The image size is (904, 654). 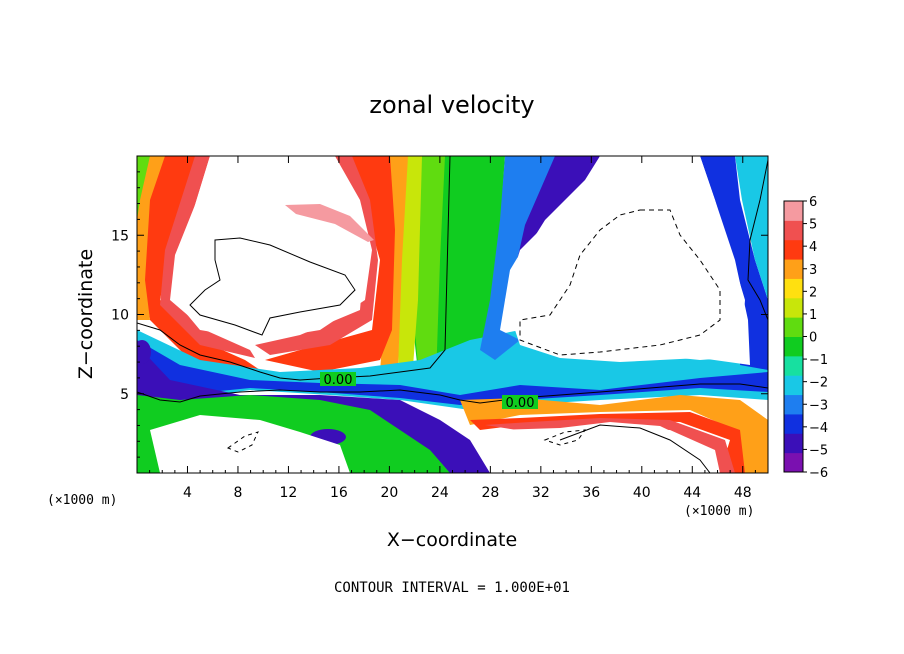 I want to click on contour-interval-footer: CONTOUR INTERVAL = 1.000E+01, so click(x=452, y=588).